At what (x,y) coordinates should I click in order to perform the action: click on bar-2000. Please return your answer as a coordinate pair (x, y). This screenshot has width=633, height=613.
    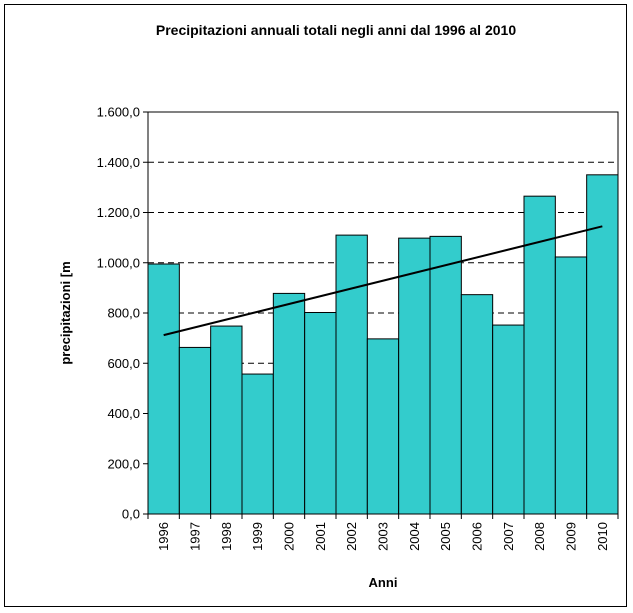
    Looking at the image, I should click on (289, 403).